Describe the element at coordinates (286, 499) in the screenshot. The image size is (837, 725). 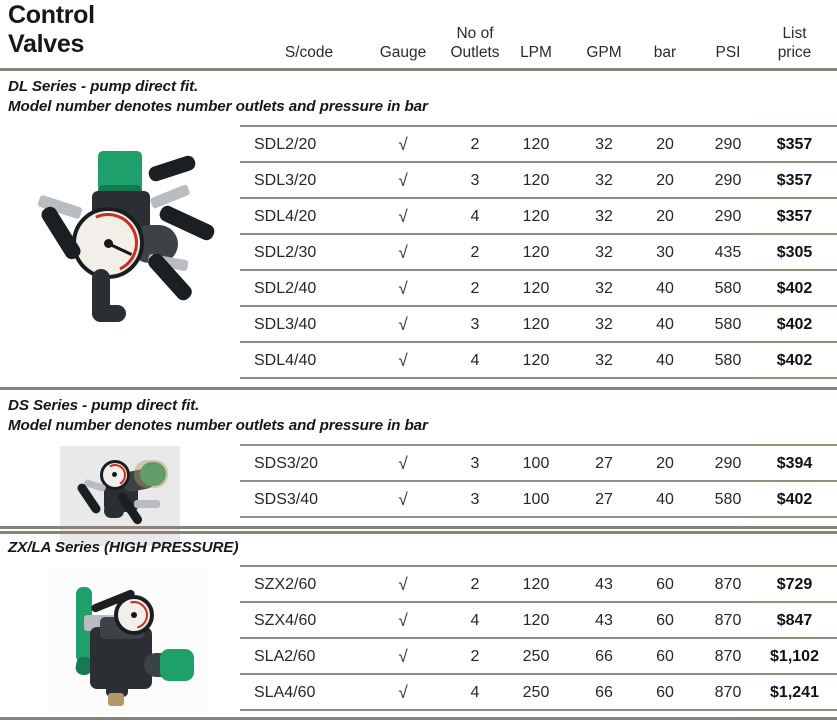
I see `cell-scode: SDS3/40` at that location.